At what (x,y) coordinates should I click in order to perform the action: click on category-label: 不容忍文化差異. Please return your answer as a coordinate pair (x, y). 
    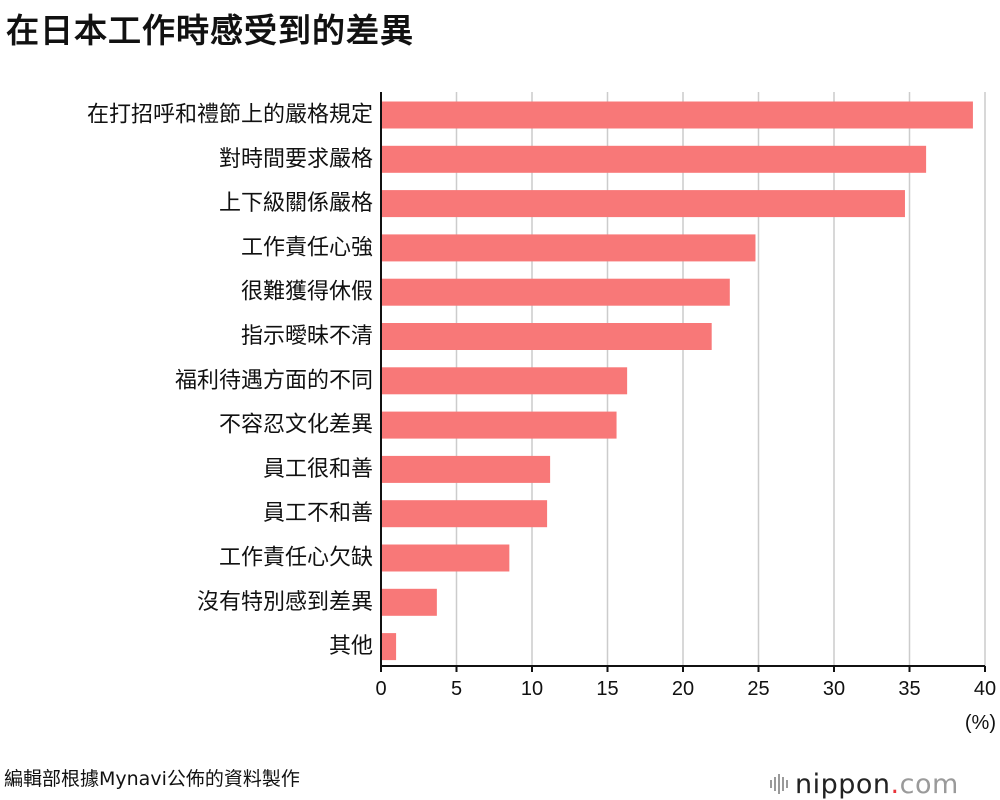
    Looking at the image, I should click on (296, 425).